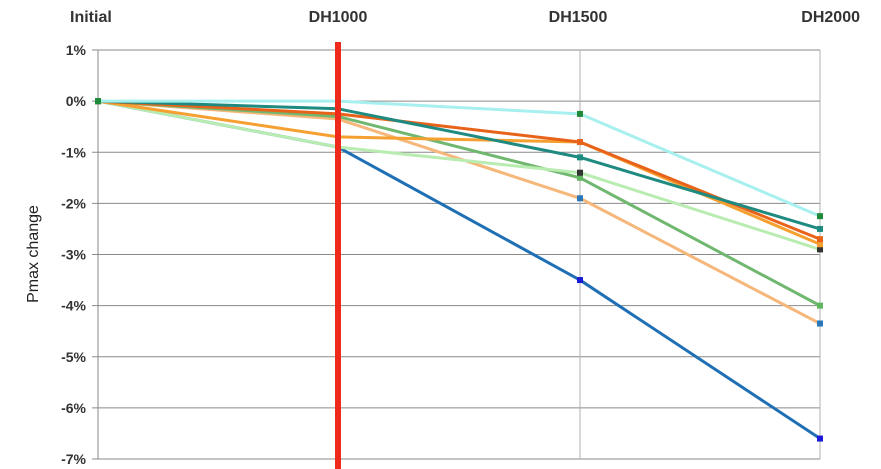 The height and width of the screenshot is (469, 881). I want to click on y-axis-tick-labels: 1% 0% -1% -2% -3% -4% -5% -6% -7%, so click(73, 254).